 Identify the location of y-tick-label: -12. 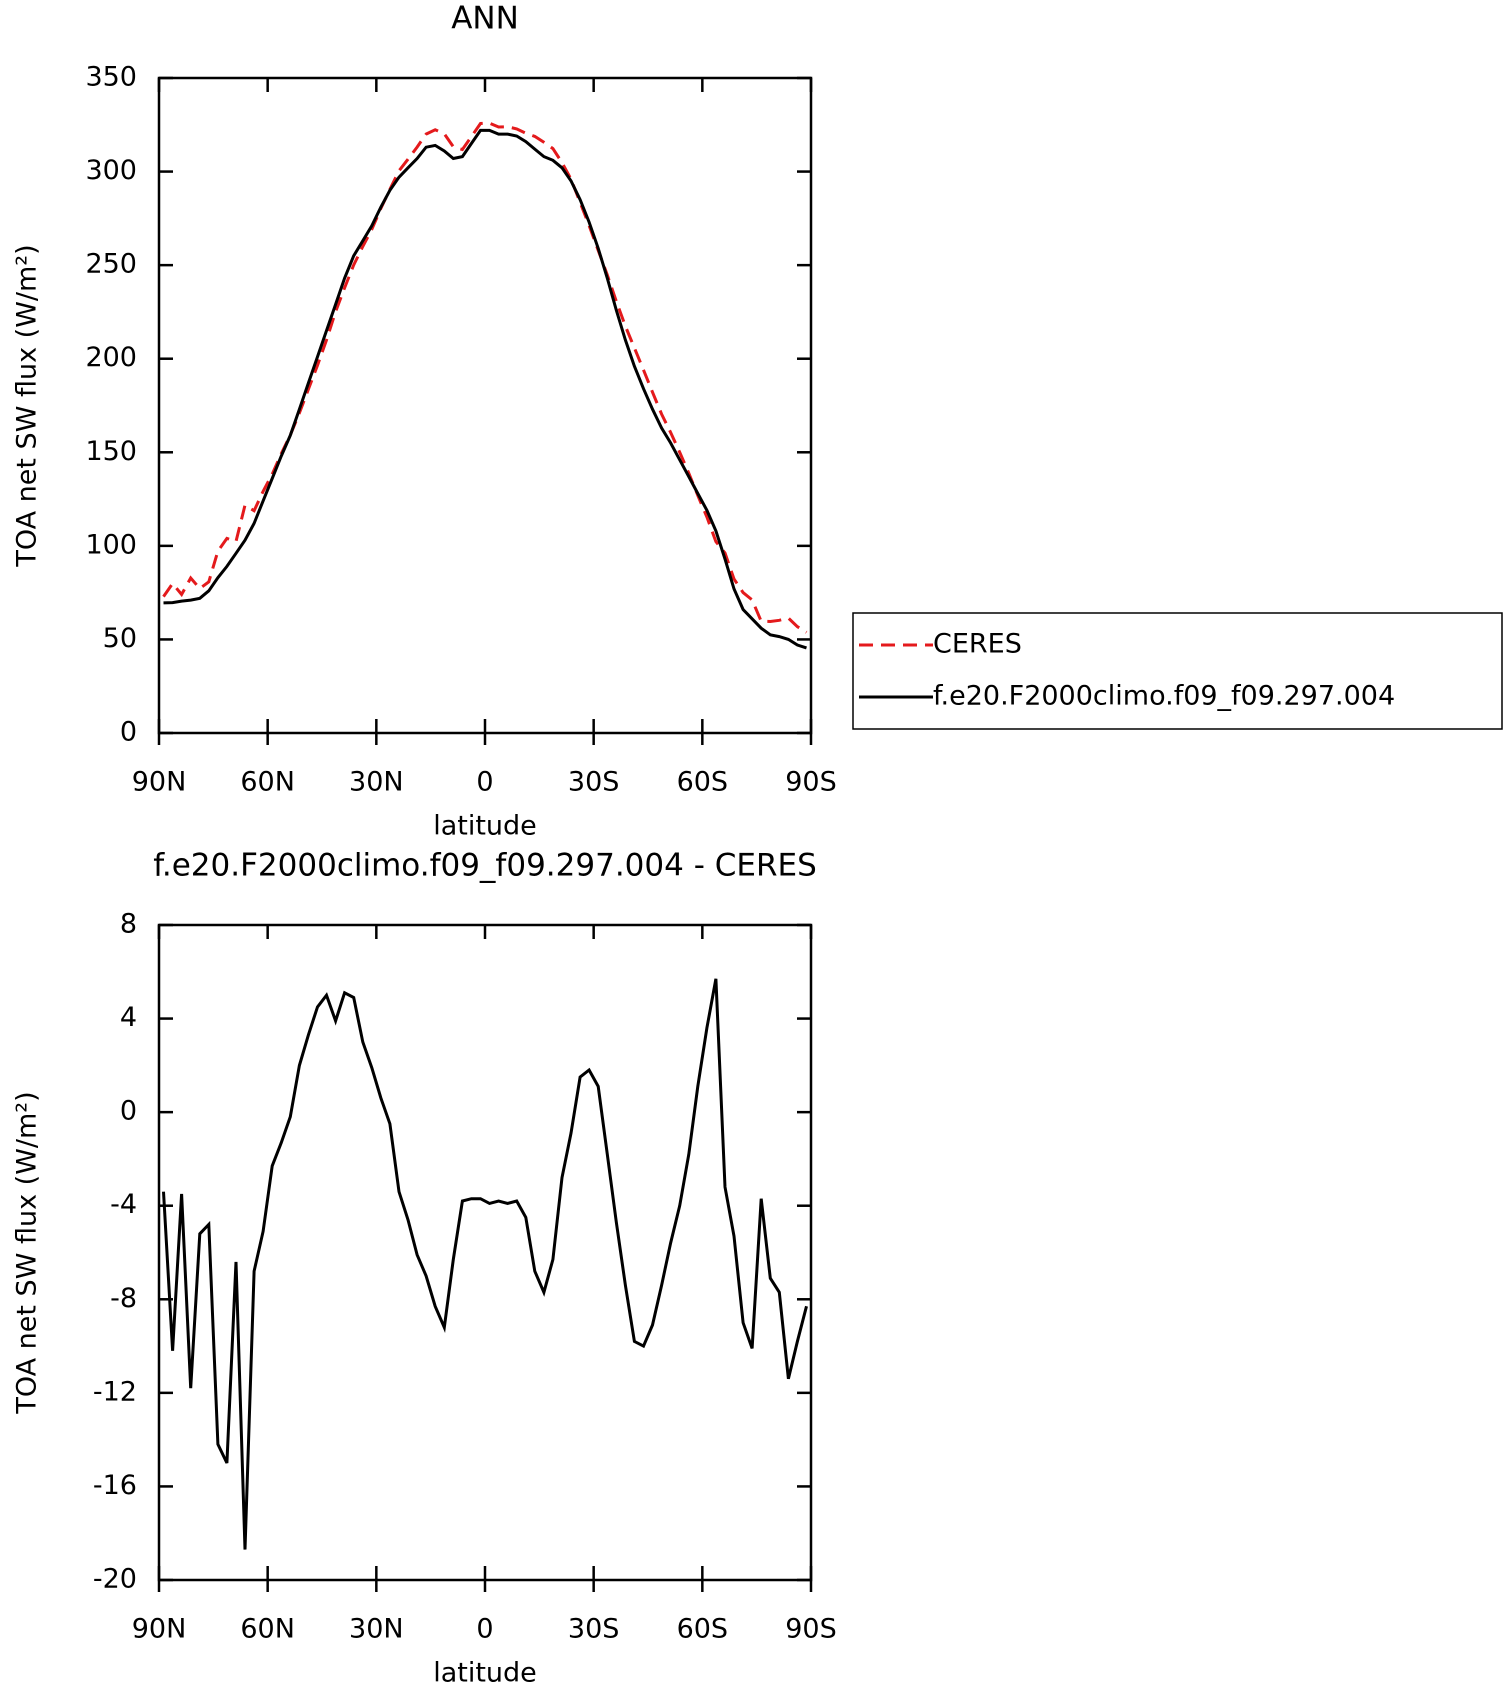
(115, 1391).